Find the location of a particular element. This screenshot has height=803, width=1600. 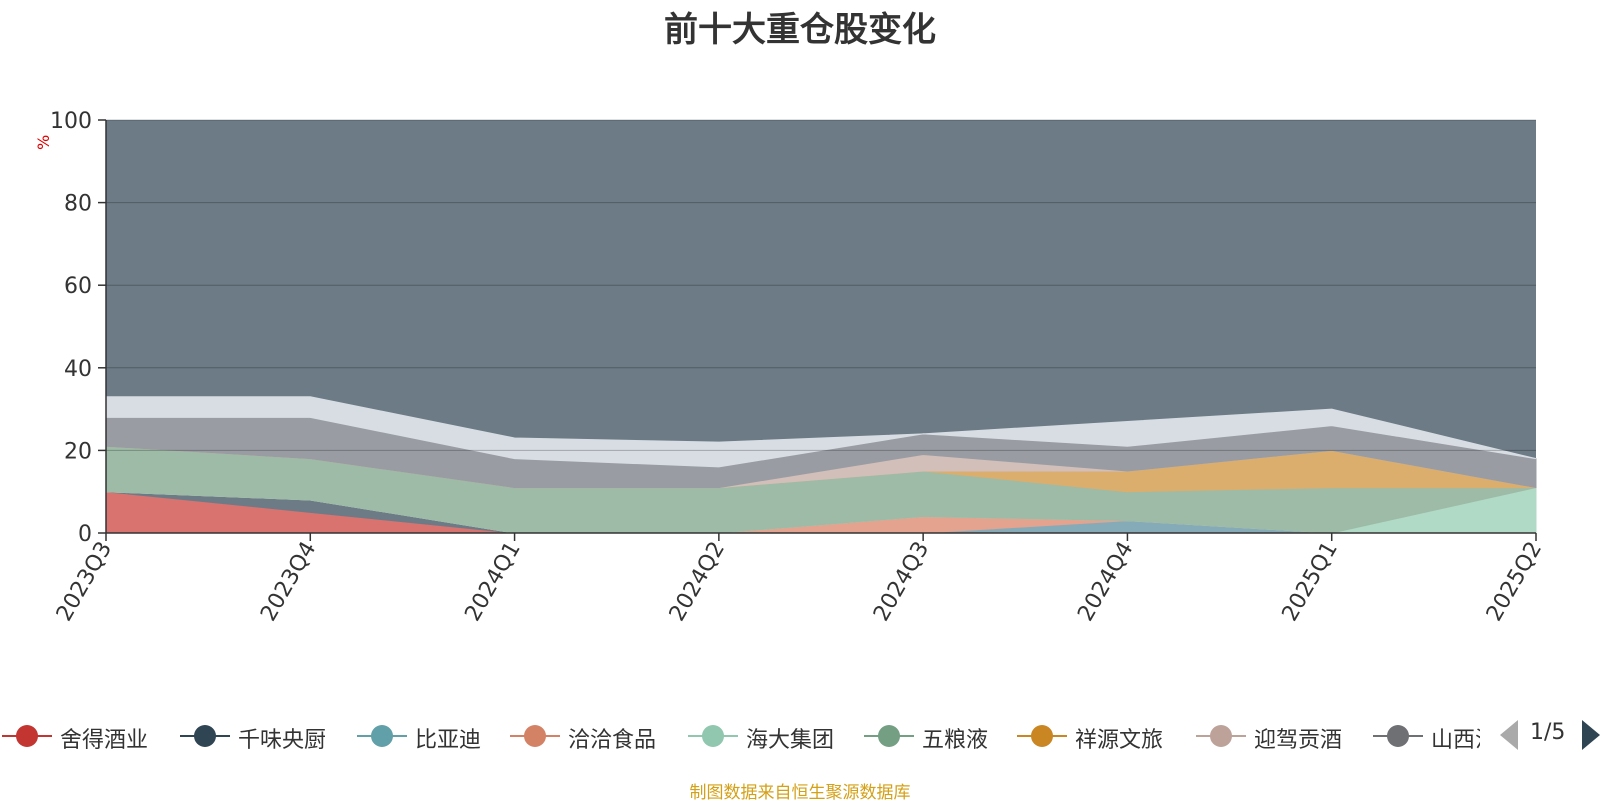

data-source-note: 制图数据来自恒生聚源数据库 is located at coordinates (800, 793).